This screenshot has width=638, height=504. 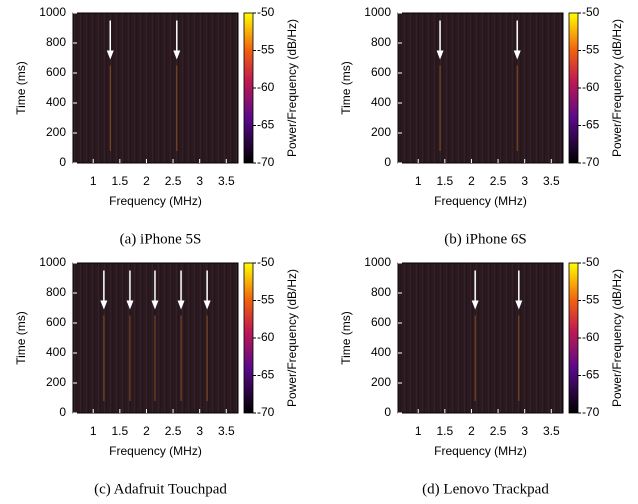 I want to click on caption: (d) Lenovo Trackpad, so click(x=485, y=489).